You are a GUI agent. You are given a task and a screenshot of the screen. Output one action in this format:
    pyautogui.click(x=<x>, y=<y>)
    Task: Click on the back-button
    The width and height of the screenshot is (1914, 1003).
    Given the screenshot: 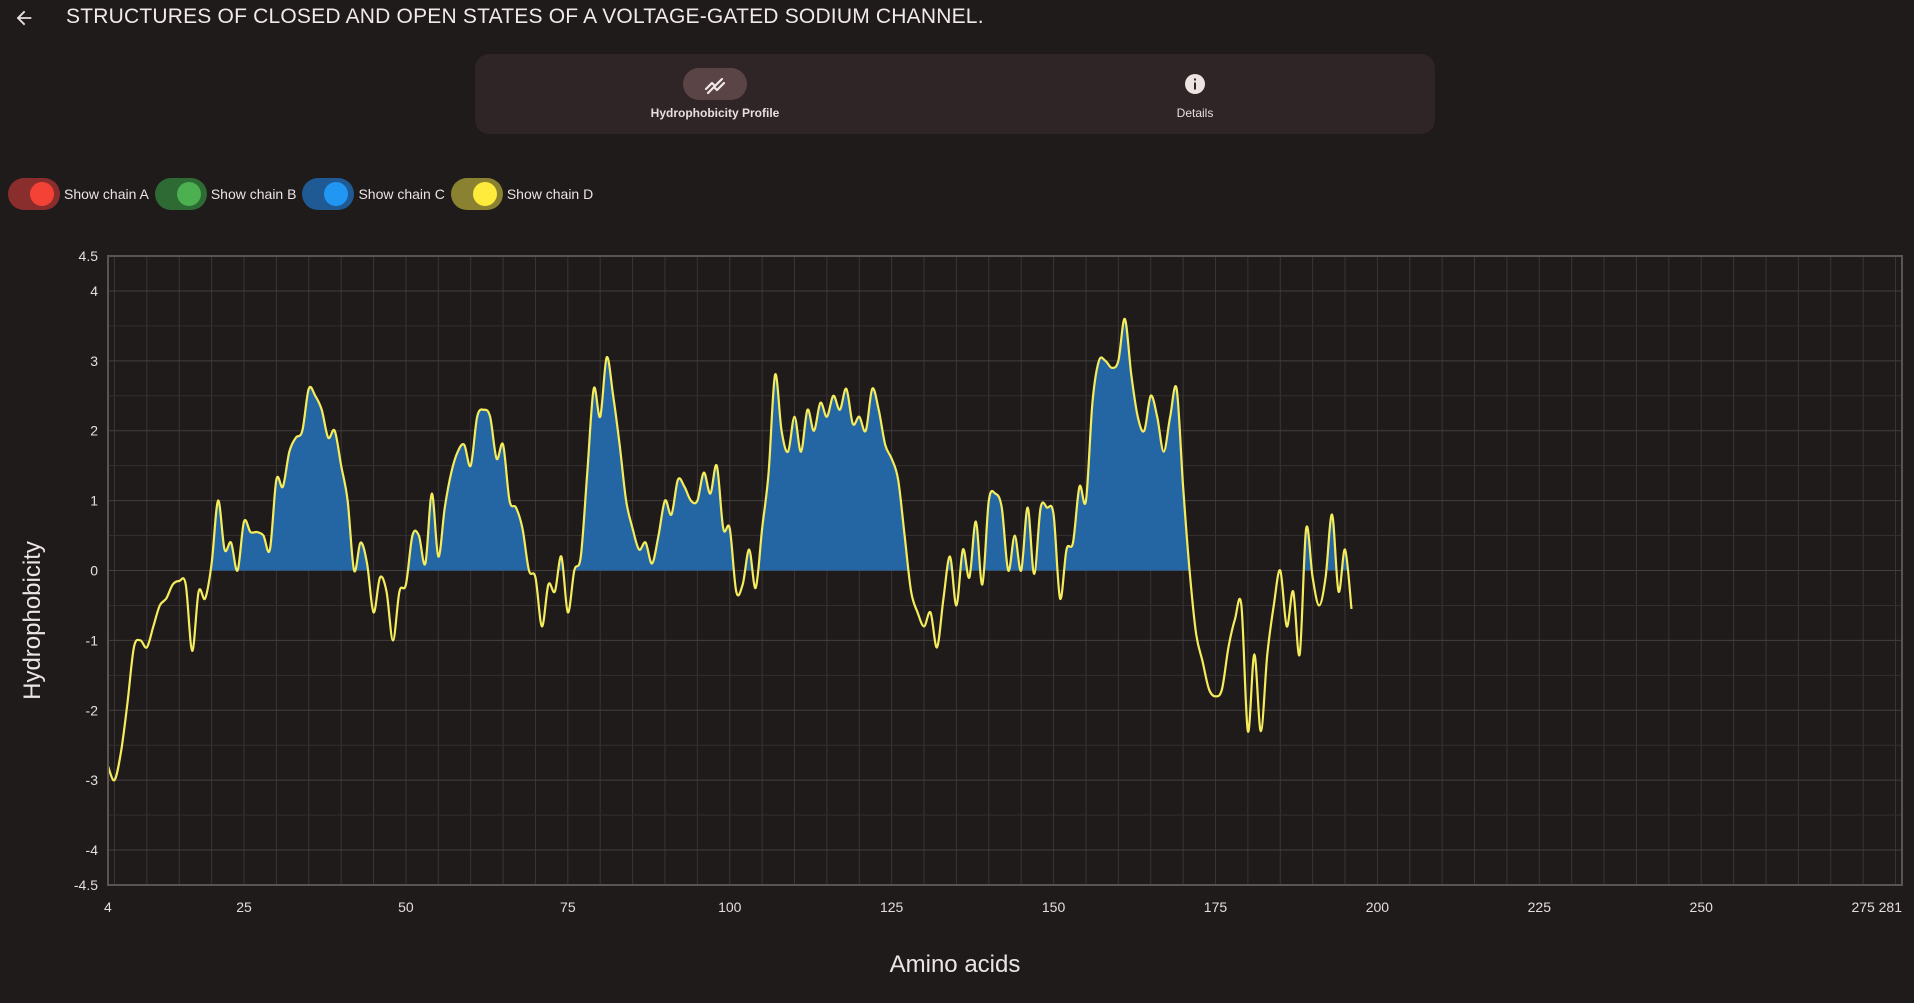 What is the action you would take?
    pyautogui.click(x=24, y=18)
    